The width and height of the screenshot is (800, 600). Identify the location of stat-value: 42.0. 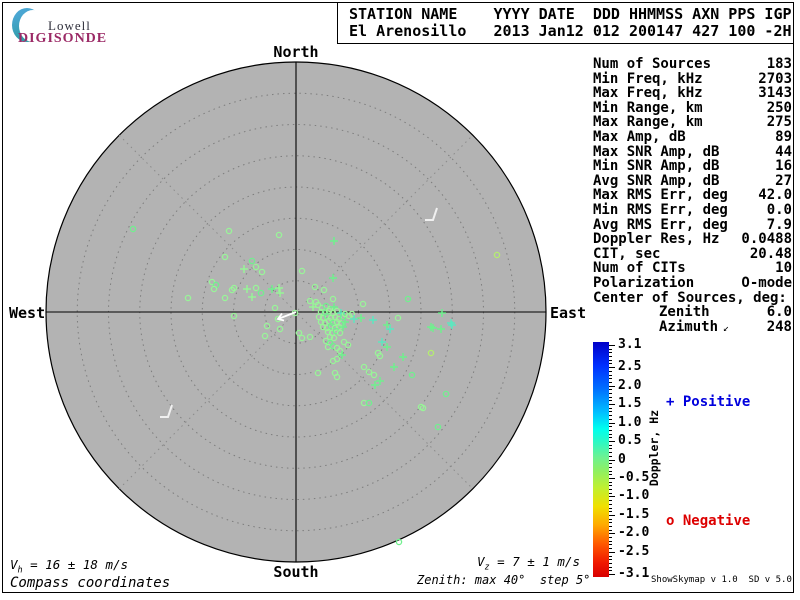
(775, 195).